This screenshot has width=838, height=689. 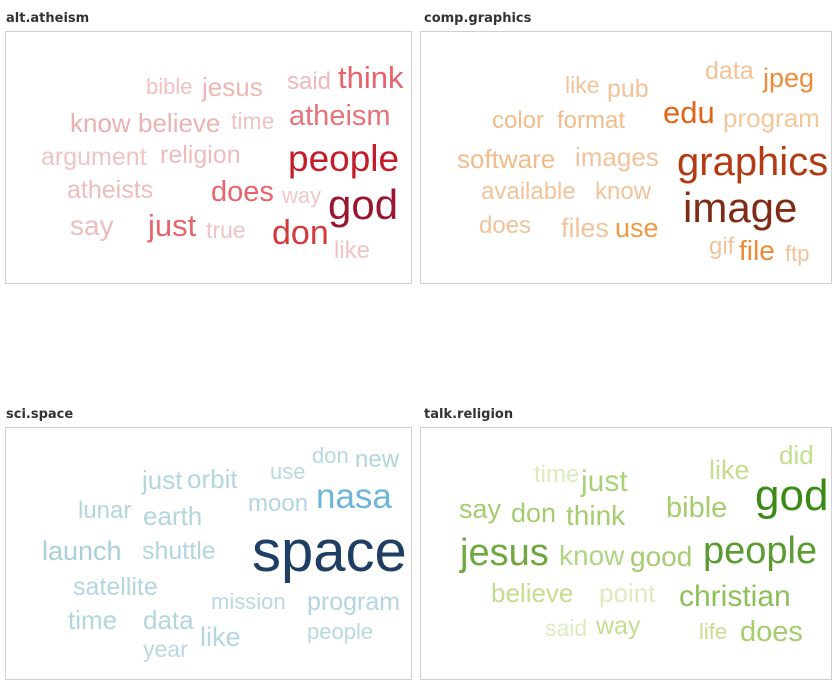 I want to click on word-christian: christian, so click(x=735, y=596).